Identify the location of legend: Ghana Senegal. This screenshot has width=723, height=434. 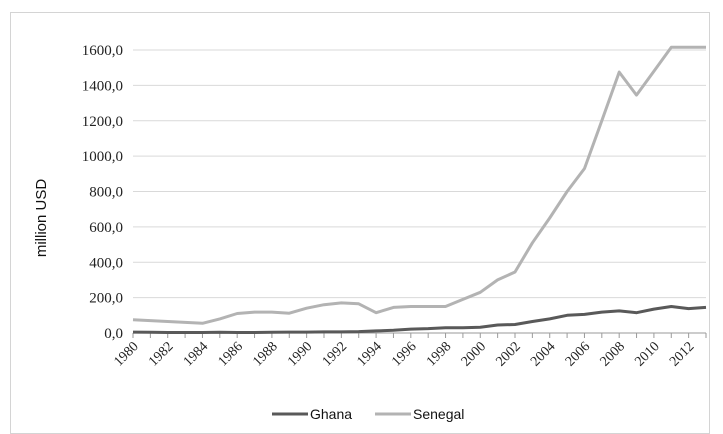
(368, 414).